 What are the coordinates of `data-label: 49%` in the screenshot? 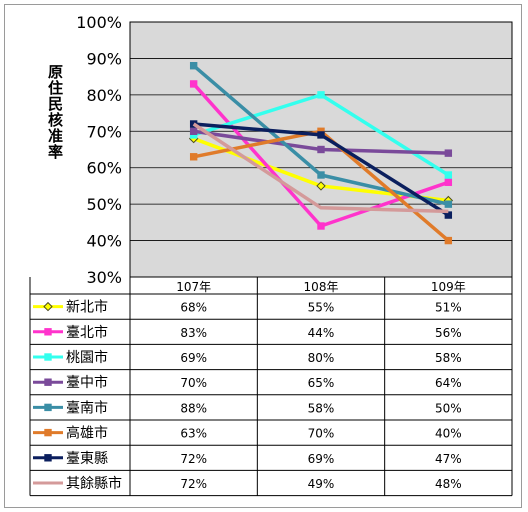 It's located at (321, 484).